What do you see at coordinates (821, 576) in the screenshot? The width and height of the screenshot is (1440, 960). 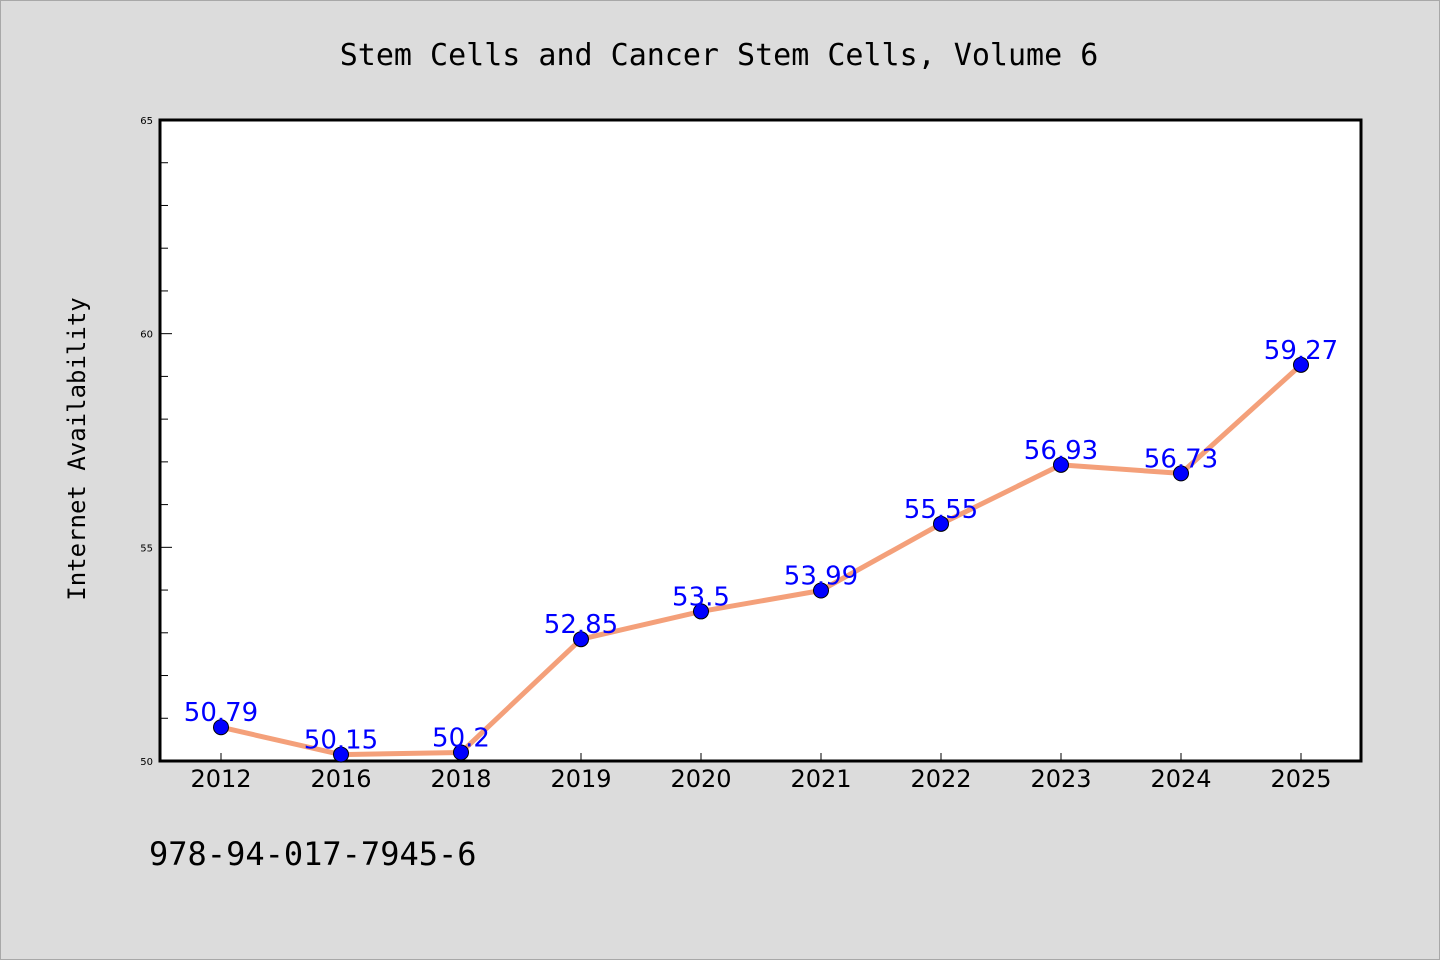 I see `data-label: 53.99` at bounding box center [821, 576].